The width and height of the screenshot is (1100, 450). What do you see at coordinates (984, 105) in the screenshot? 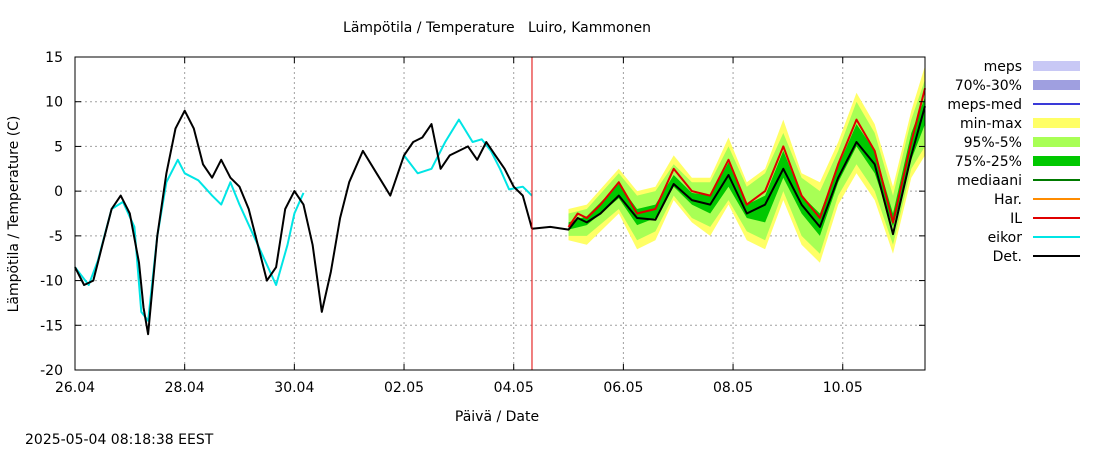
I see `legend-label: meps-med` at bounding box center [984, 105].